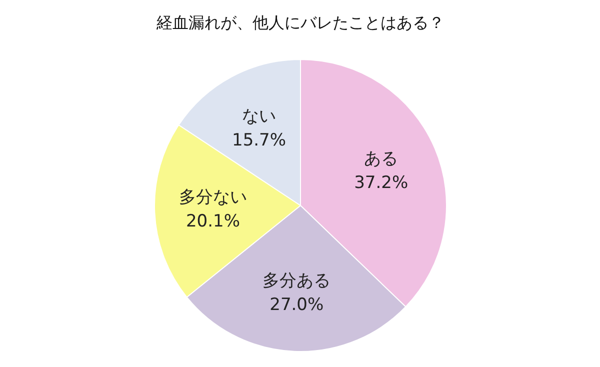 The image size is (600, 367). I want to click on slice-label: ある, so click(381, 159).